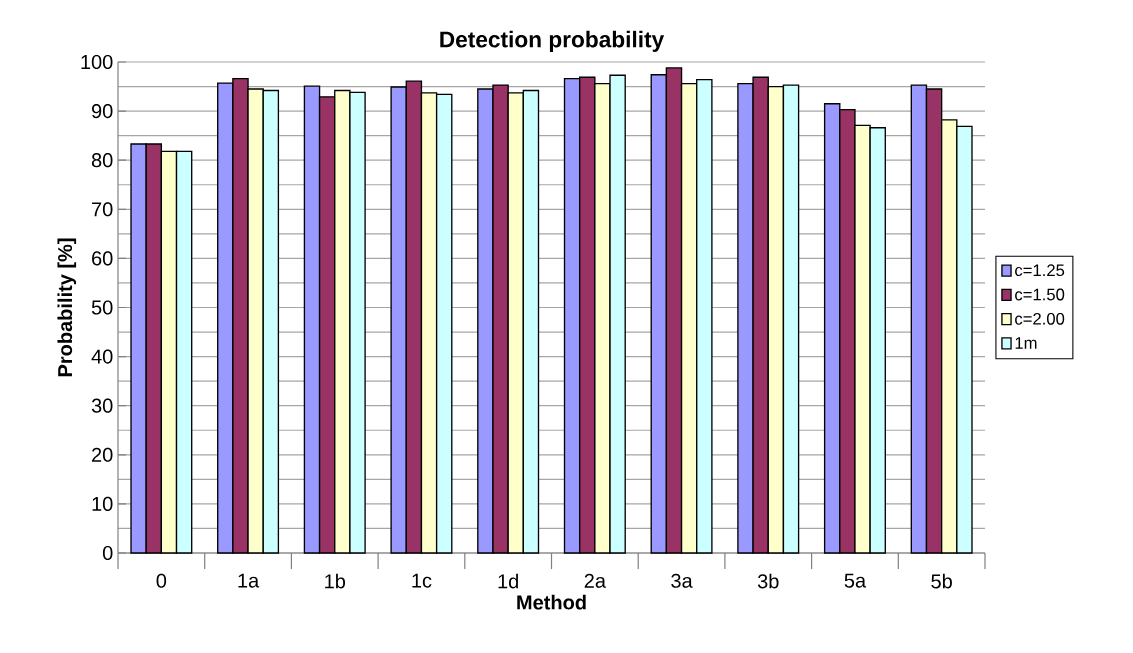 This screenshot has height=653, width=1133. I want to click on y-tick-label: 70, so click(102, 209).